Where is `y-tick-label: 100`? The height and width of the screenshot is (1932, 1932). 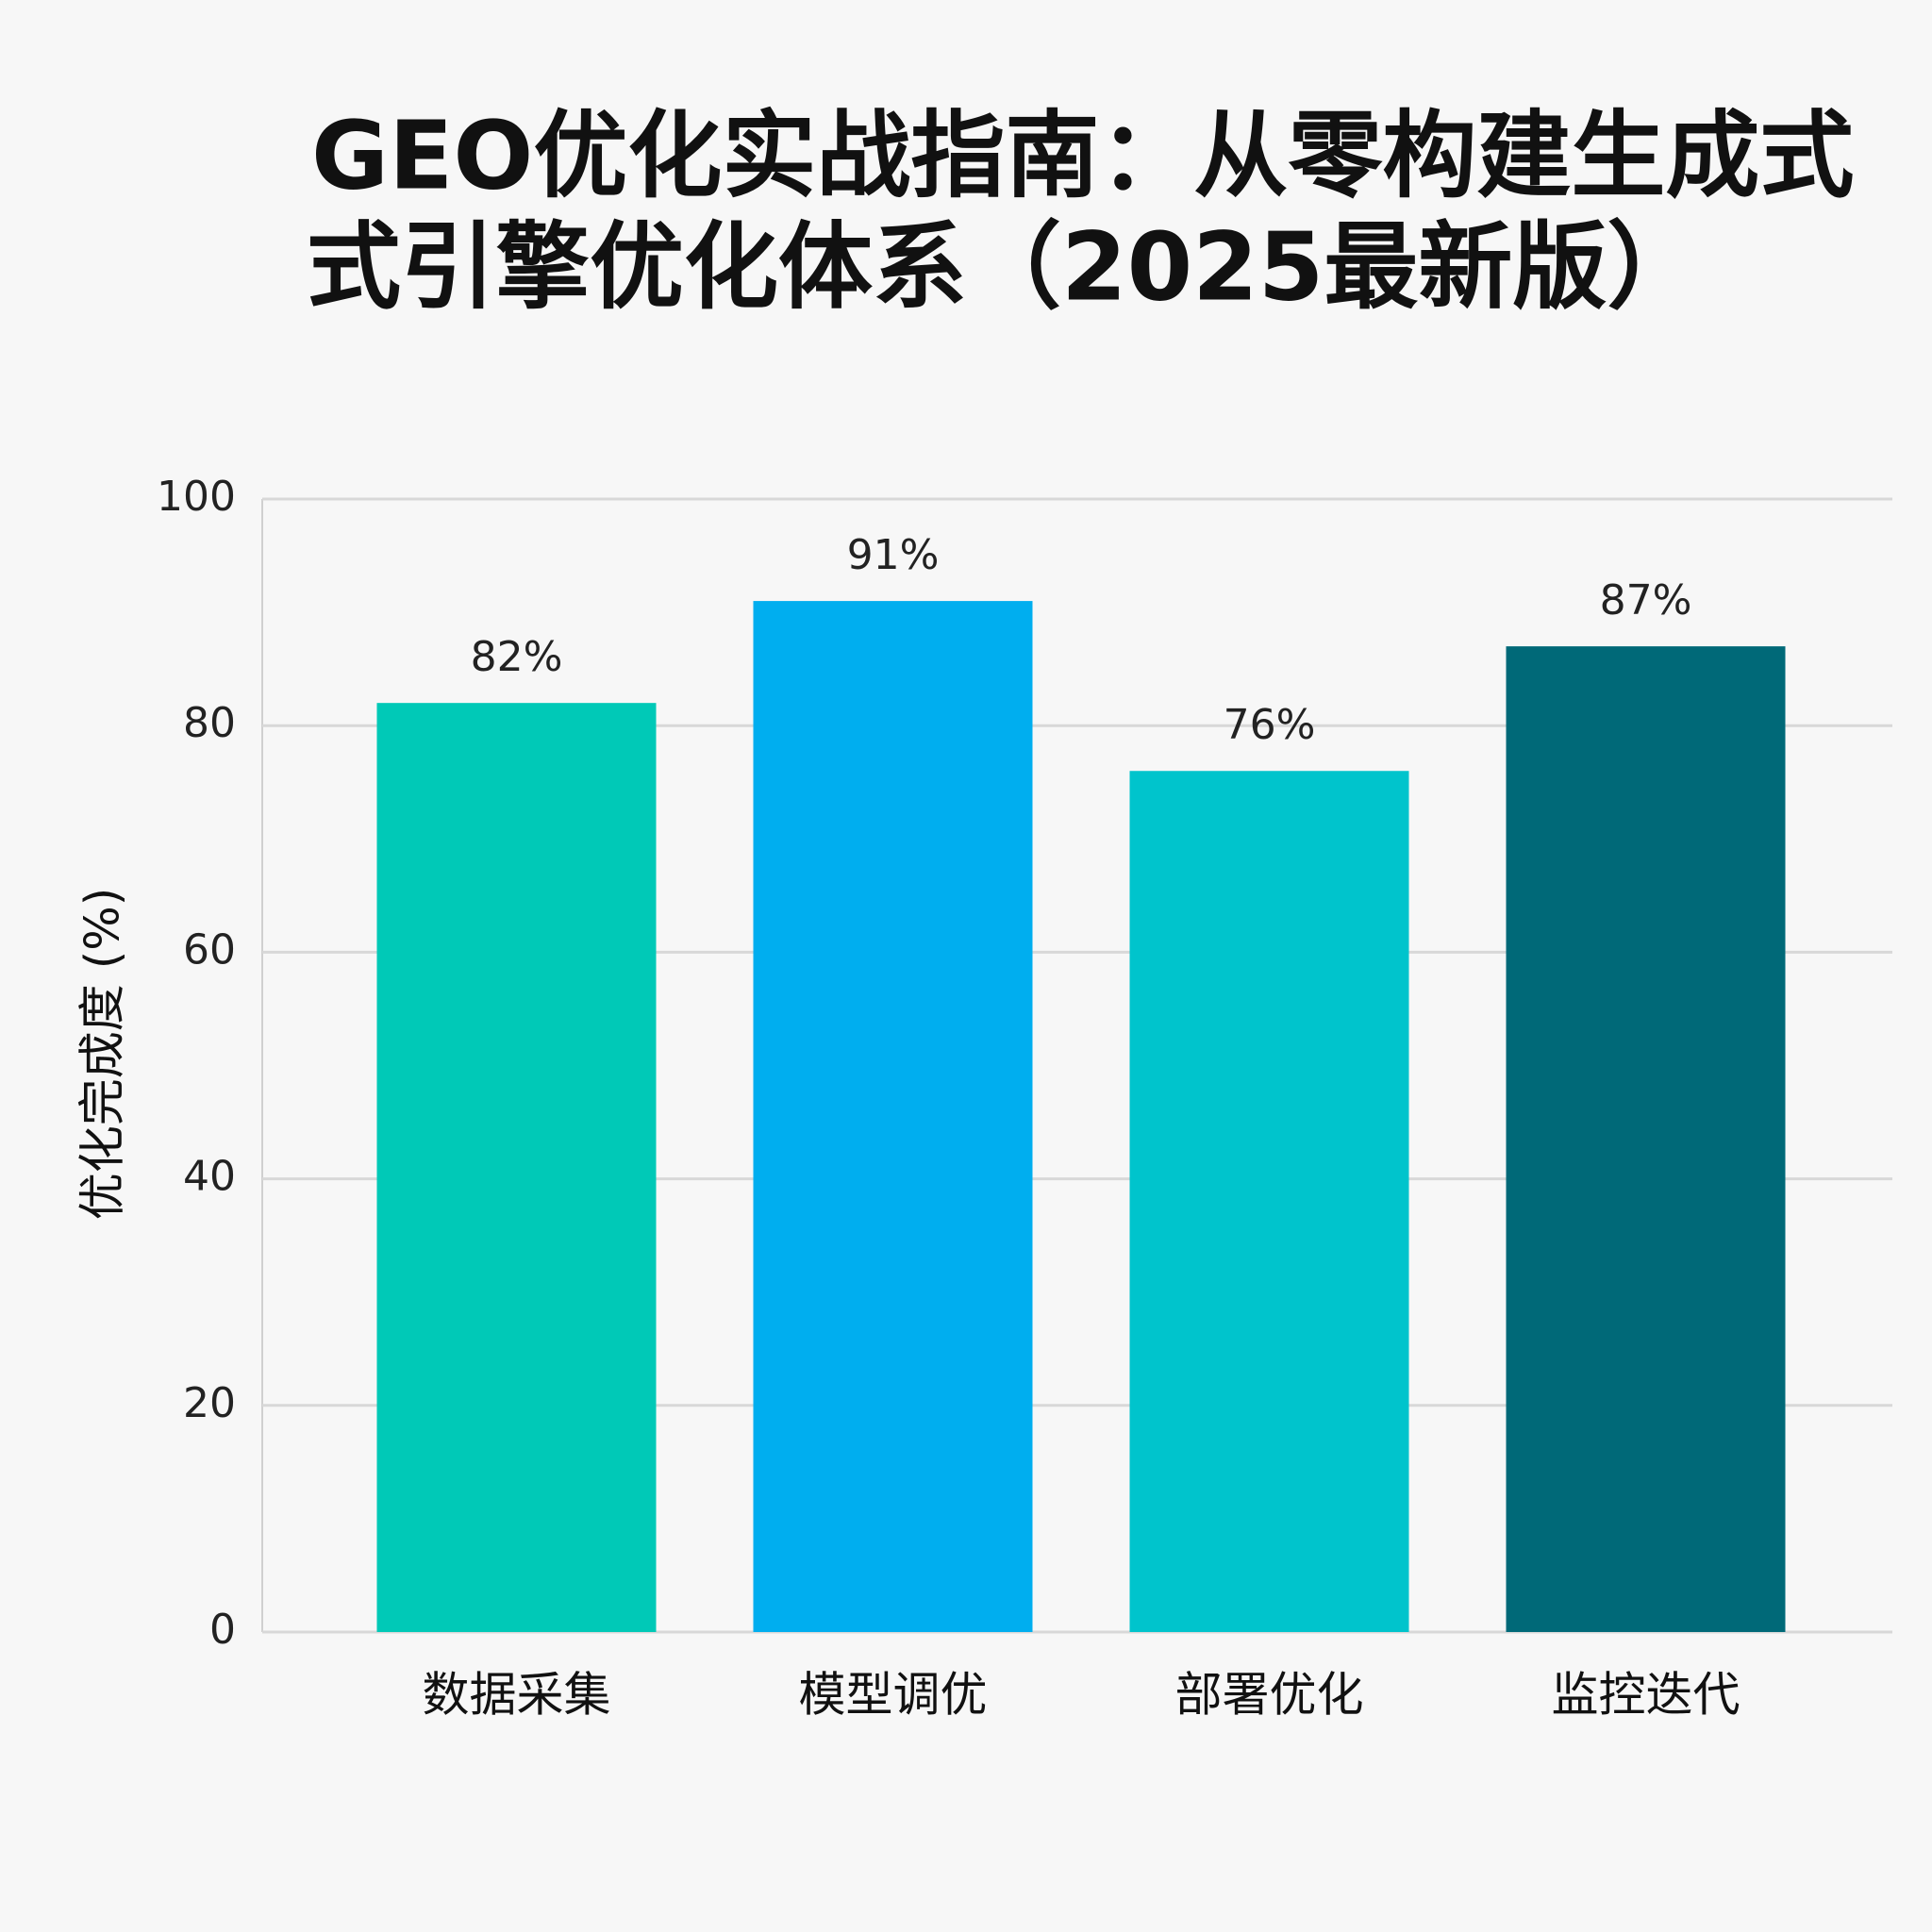
y-tick-label: 100 is located at coordinates (197, 497).